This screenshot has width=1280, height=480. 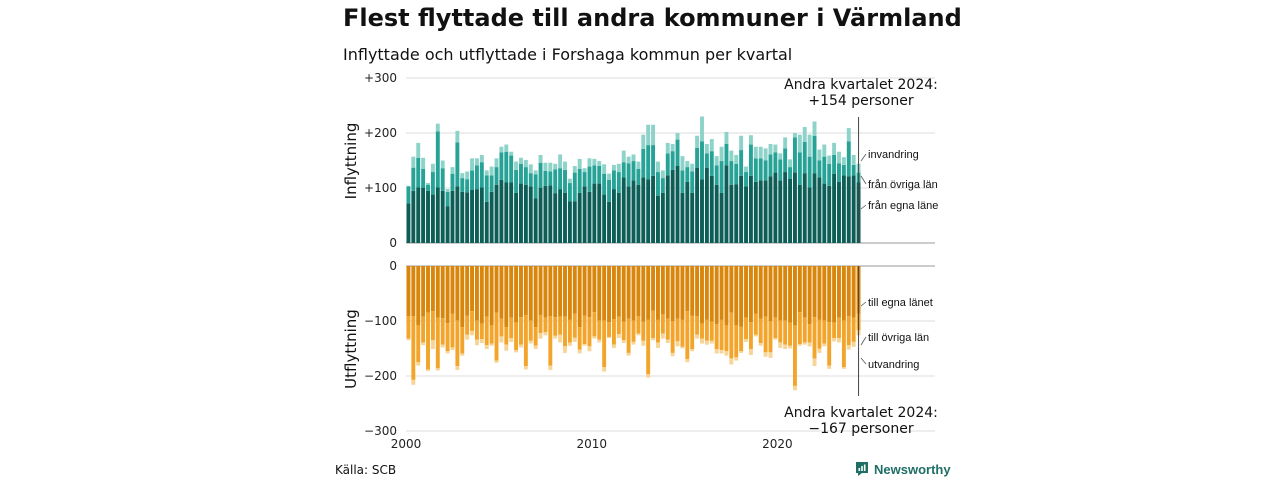 What do you see at coordinates (366, 470) in the screenshot?
I see `source-note: Källa: SCB` at bounding box center [366, 470].